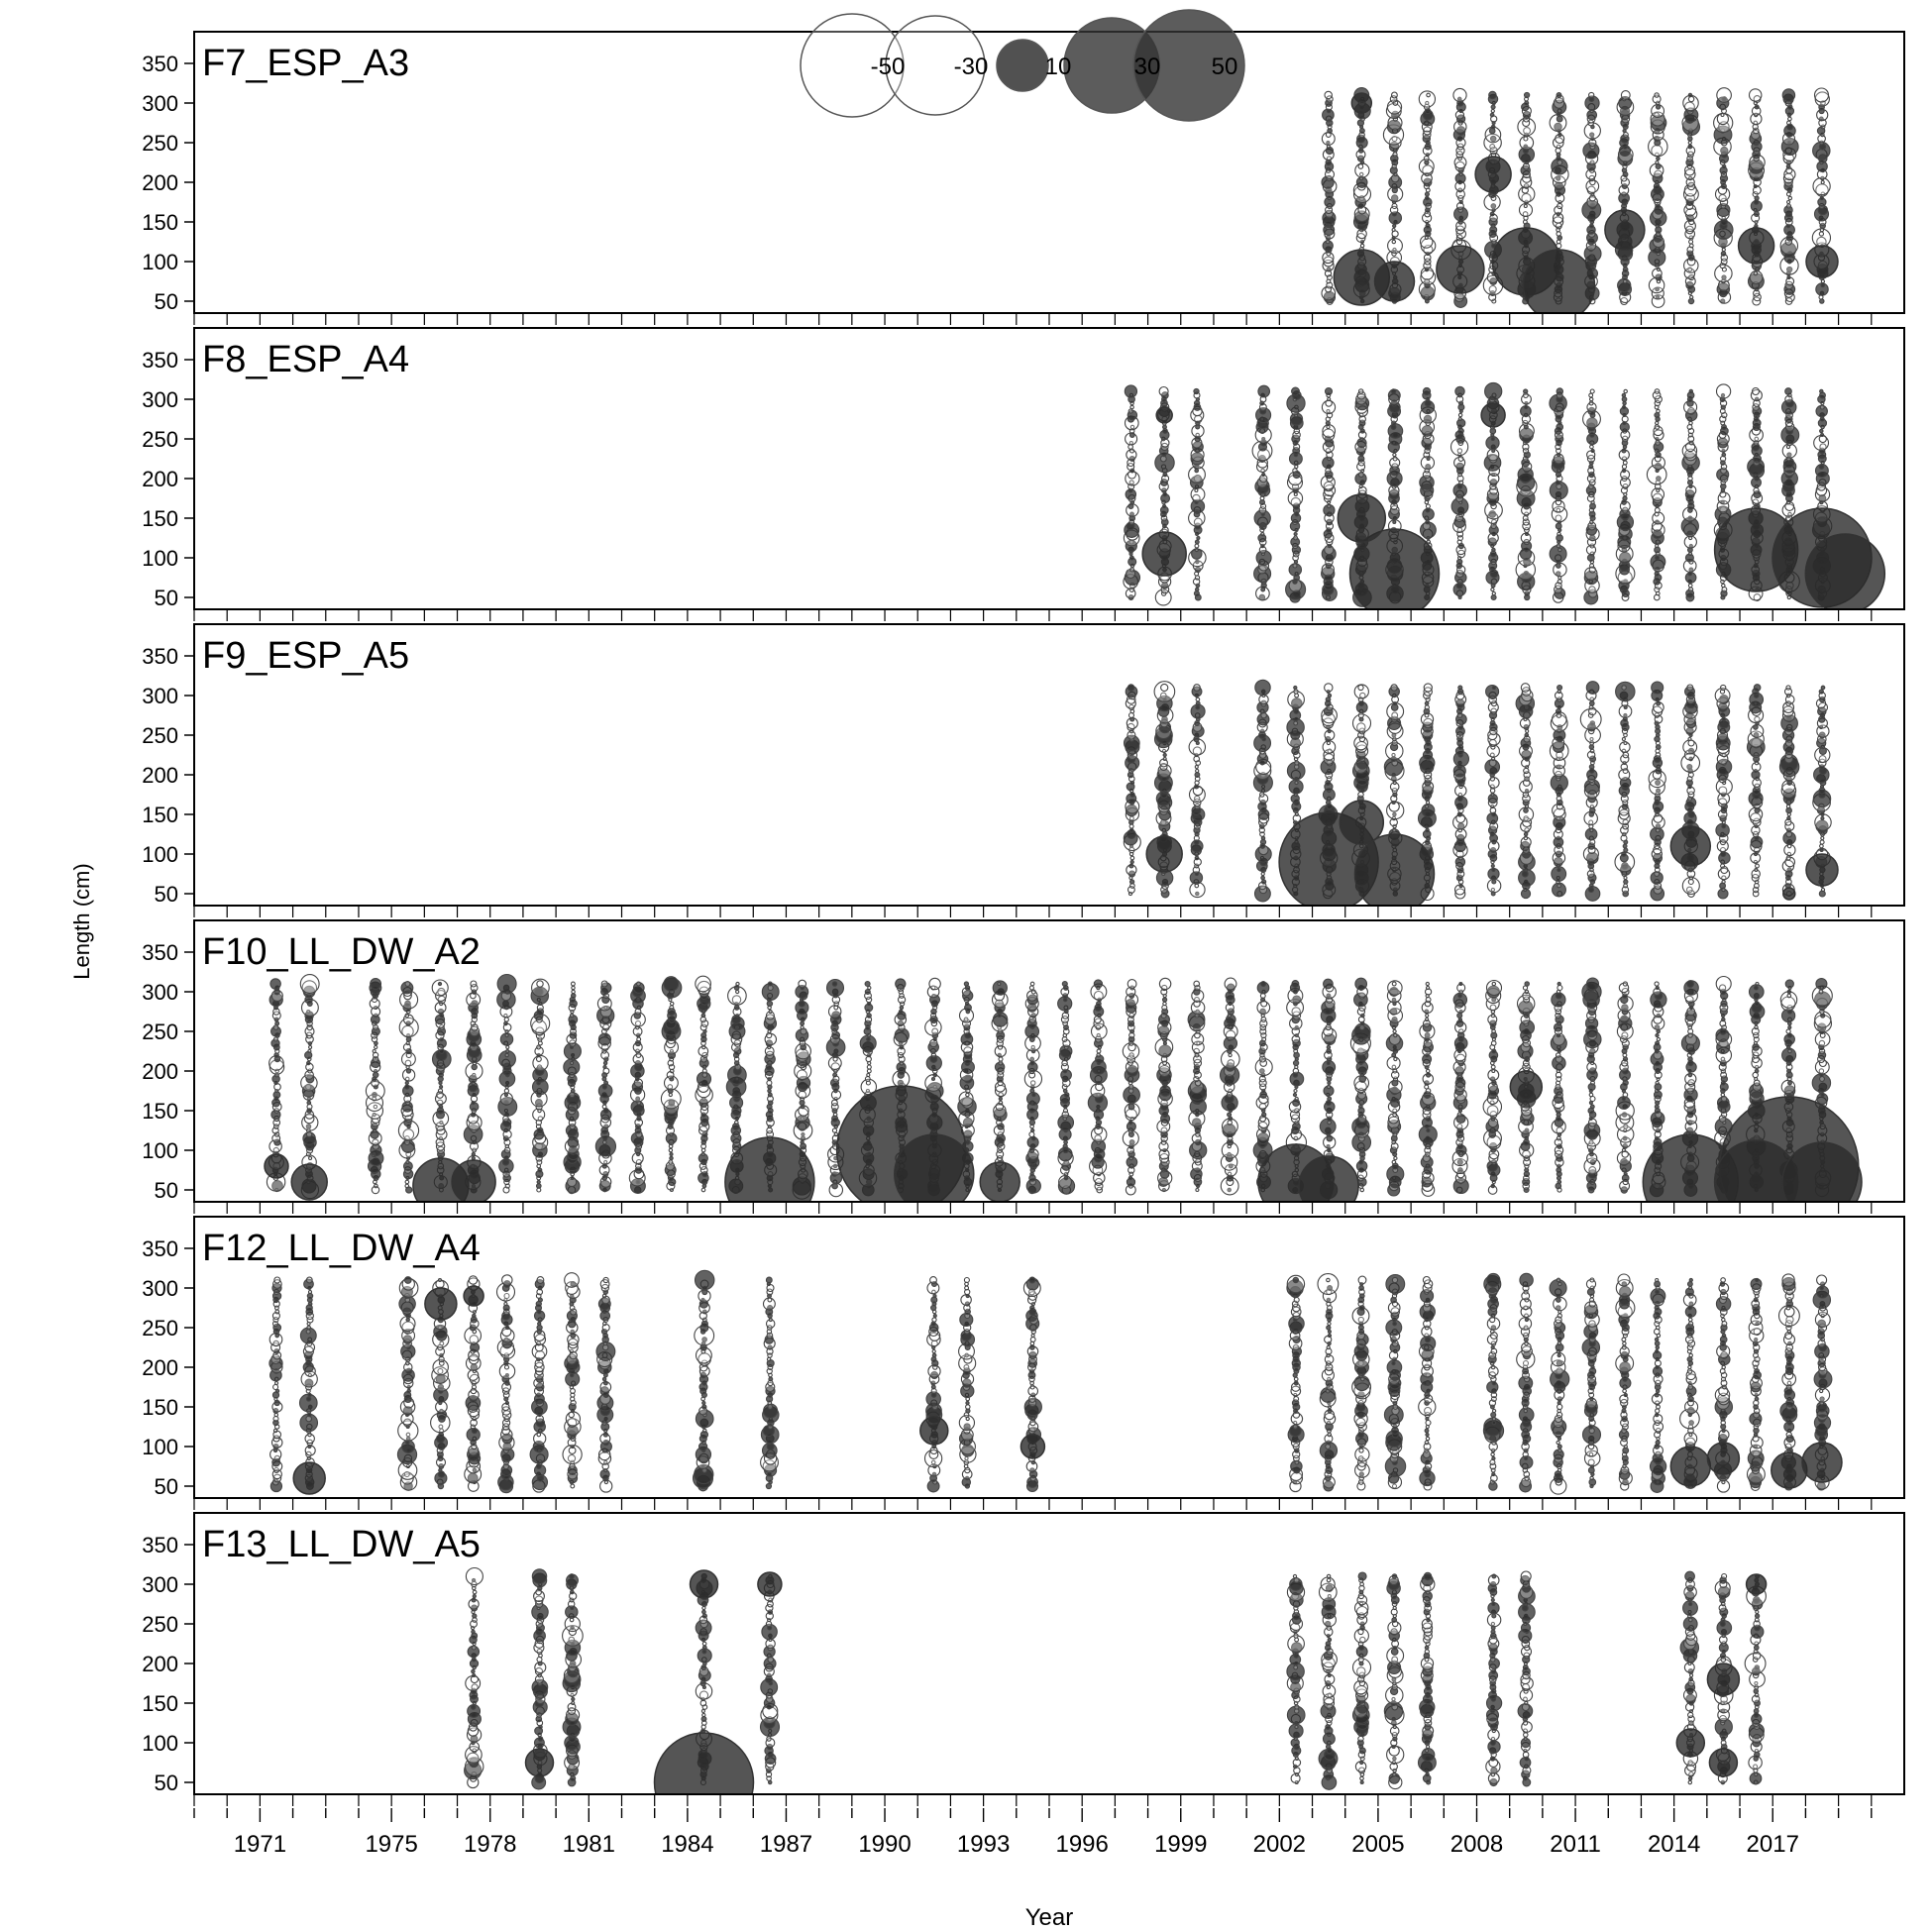  Describe the element at coordinates (306, 656) in the screenshot. I see `panel-title: F9_ESP_A5` at that location.